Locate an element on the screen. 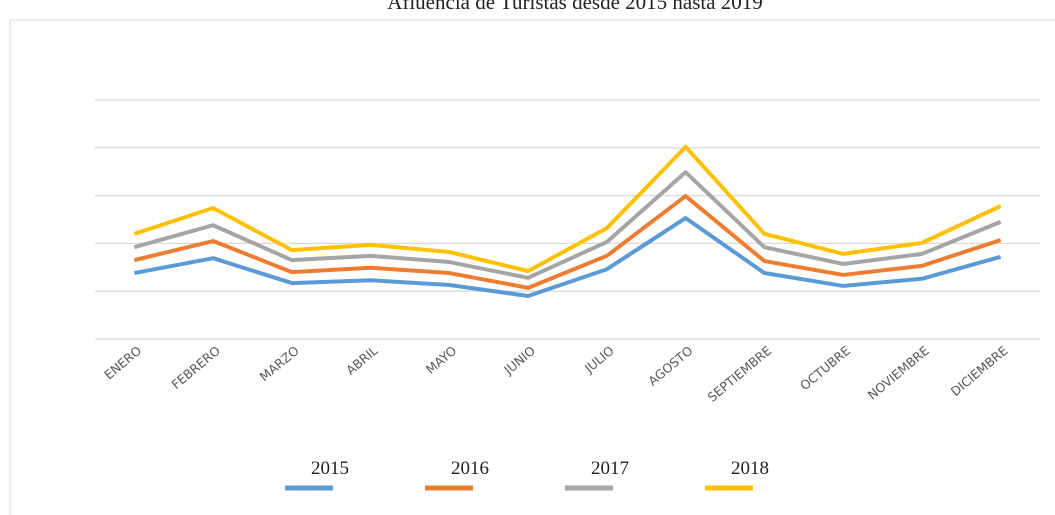  x-tick-label: NOVIEMBRE is located at coordinates (898, 373).